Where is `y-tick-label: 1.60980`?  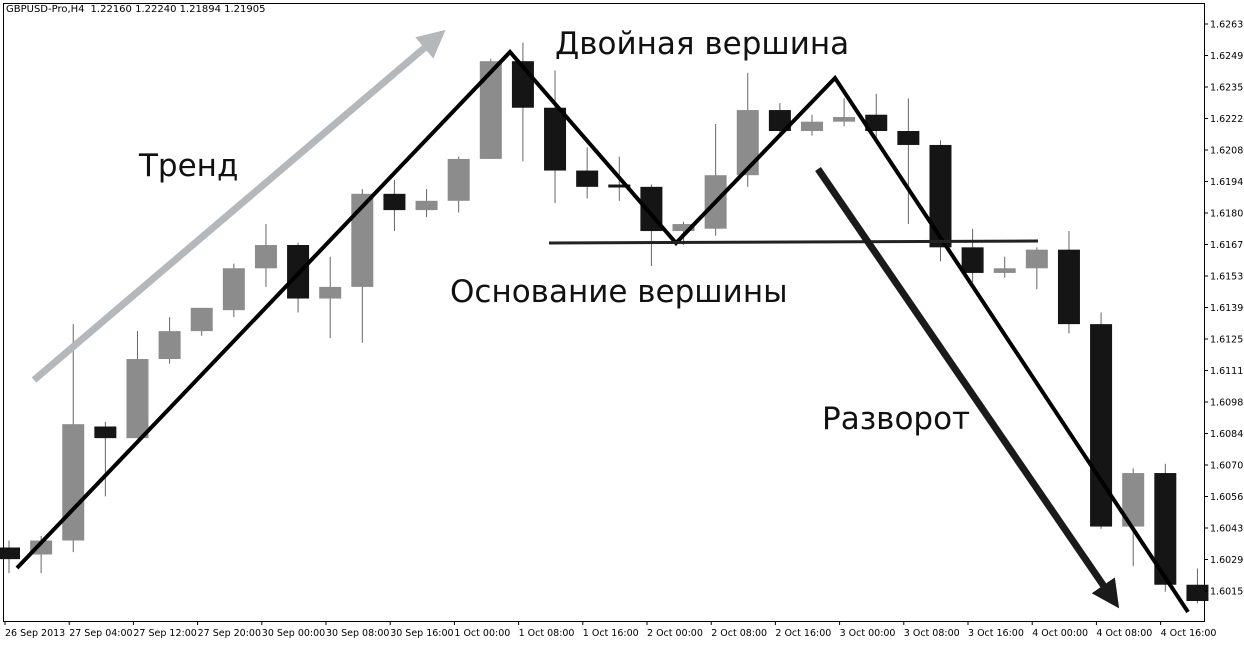
y-tick-label: 1.60980 is located at coordinates (1227, 403).